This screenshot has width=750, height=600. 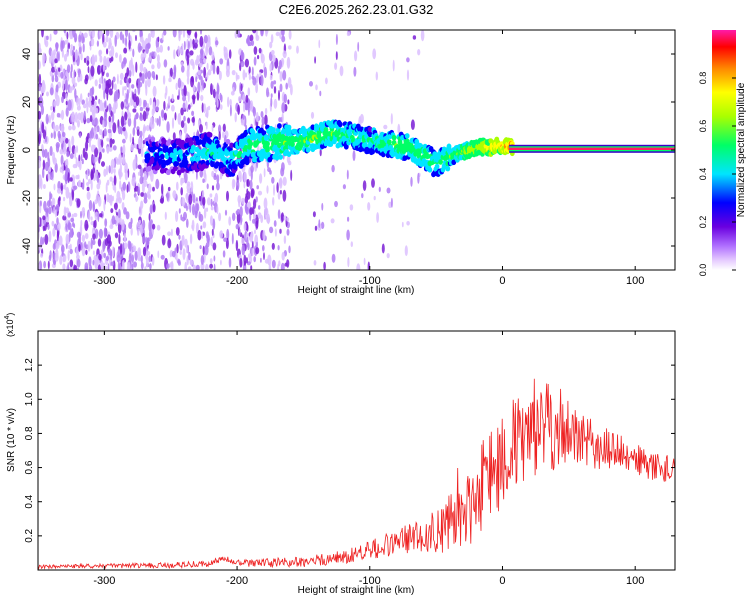 What do you see at coordinates (703, 174) in the screenshot?
I see `colorbar-tick-label: 0.4` at bounding box center [703, 174].